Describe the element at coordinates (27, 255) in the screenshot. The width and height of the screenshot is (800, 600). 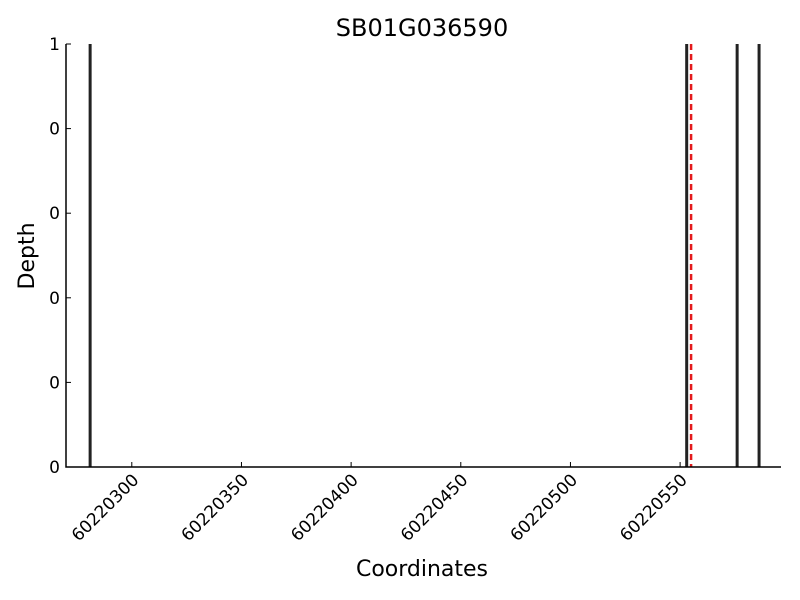
I see `y-axis-label: Depth` at that location.